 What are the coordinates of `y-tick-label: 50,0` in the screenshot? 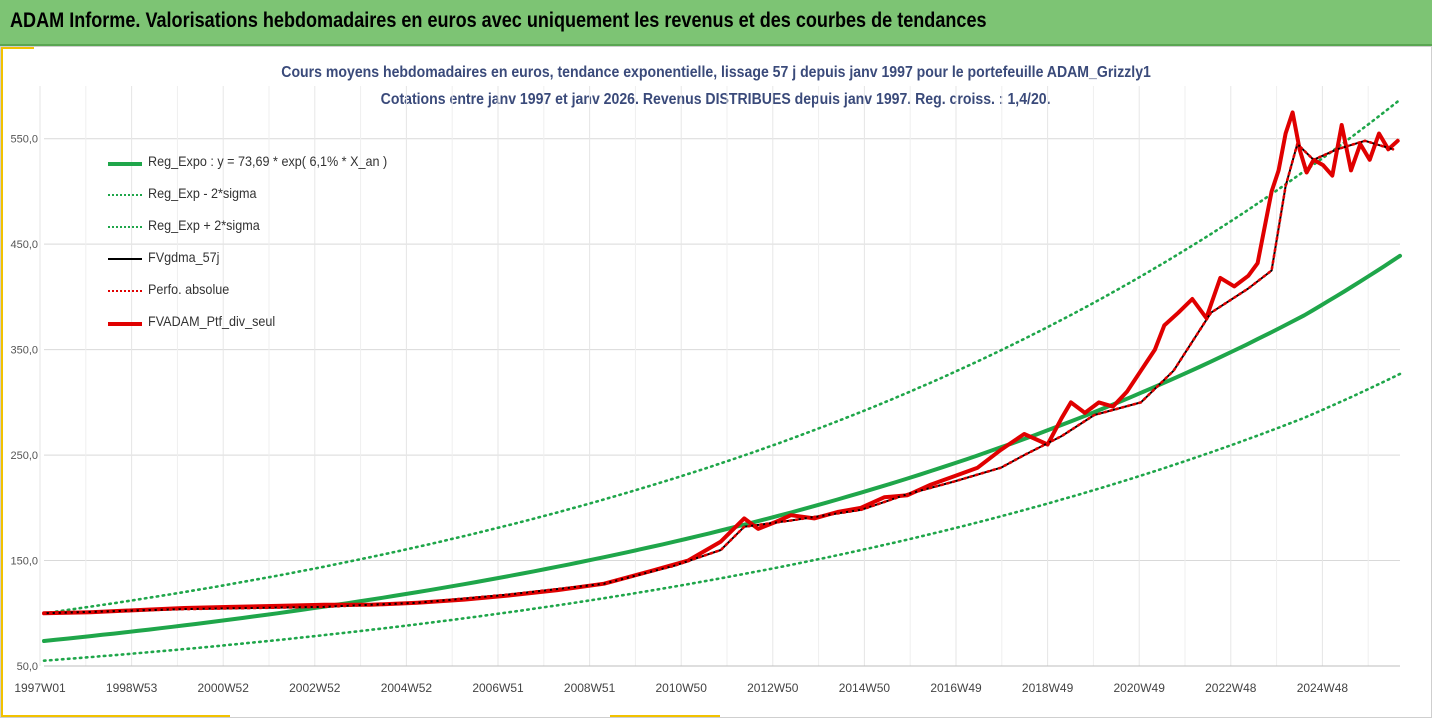 It's located at (27, 667).